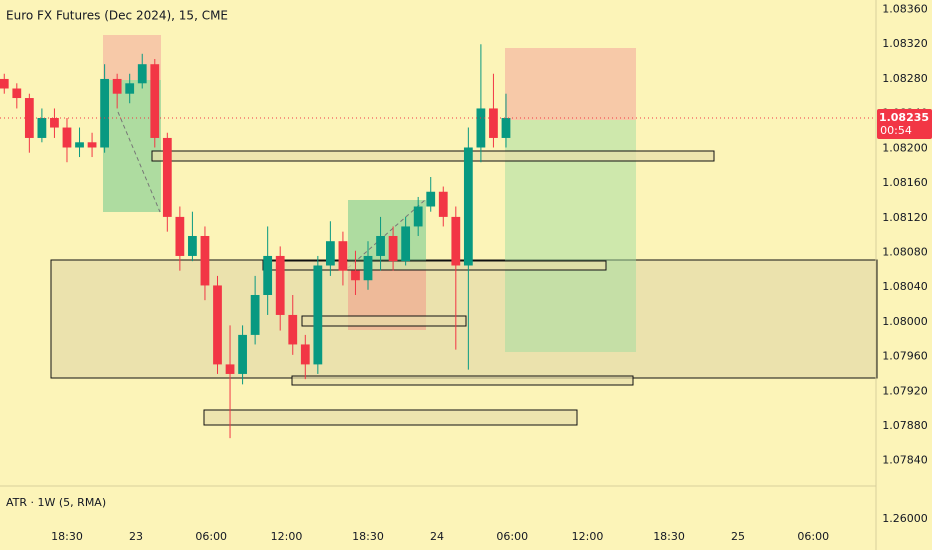 This screenshot has height=550, width=932. What do you see at coordinates (905, 217) in the screenshot?
I see `y-tick-label: 1.08120` at bounding box center [905, 217].